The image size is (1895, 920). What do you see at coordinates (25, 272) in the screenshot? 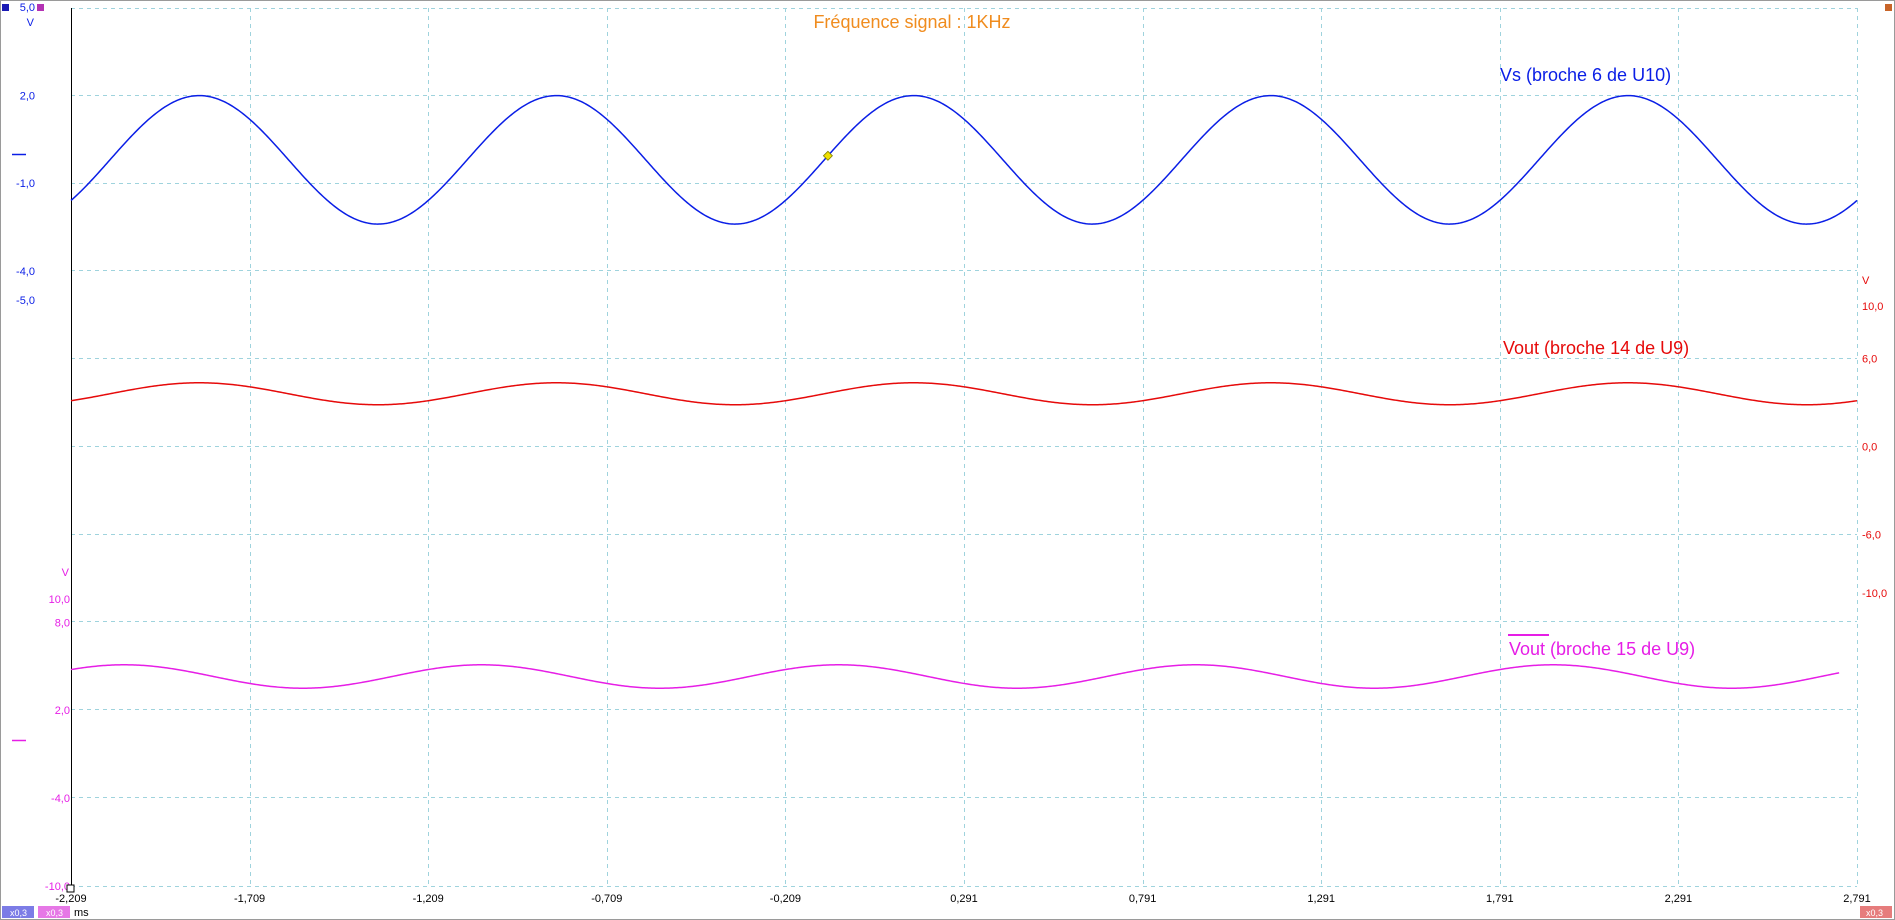
I see `ch1-tick-label: -4,0` at bounding box center [25, 272].